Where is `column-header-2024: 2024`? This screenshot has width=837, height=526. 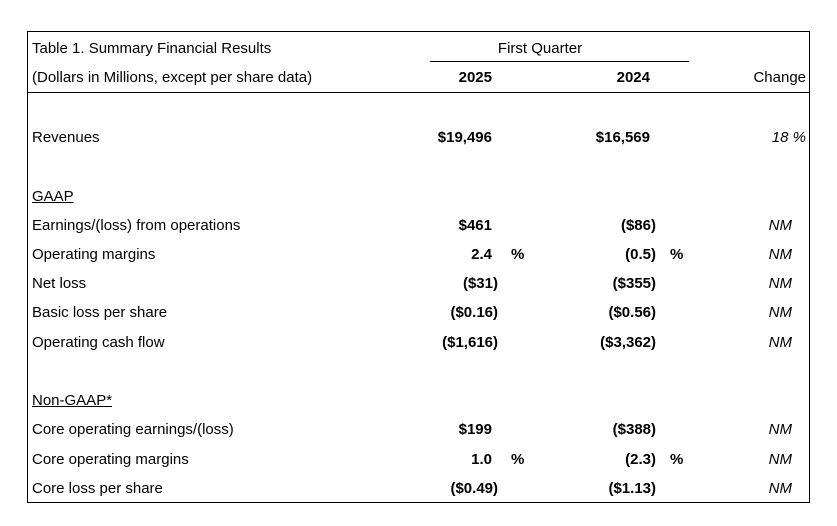 column-header-2024: 2024 is located at coordinates (633, 77).